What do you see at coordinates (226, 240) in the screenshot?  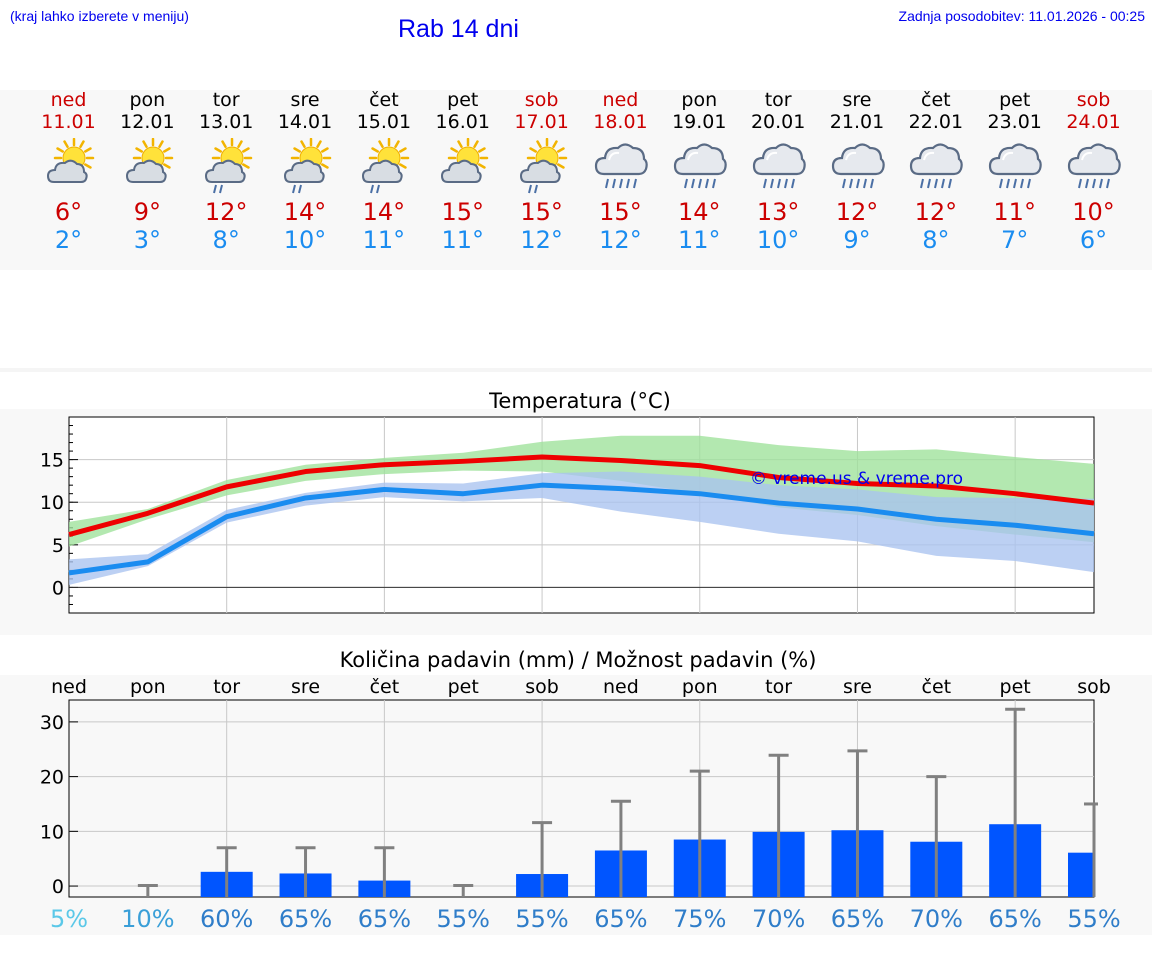 I see `min-temperature: 8°` at bounding box center [226, 240].